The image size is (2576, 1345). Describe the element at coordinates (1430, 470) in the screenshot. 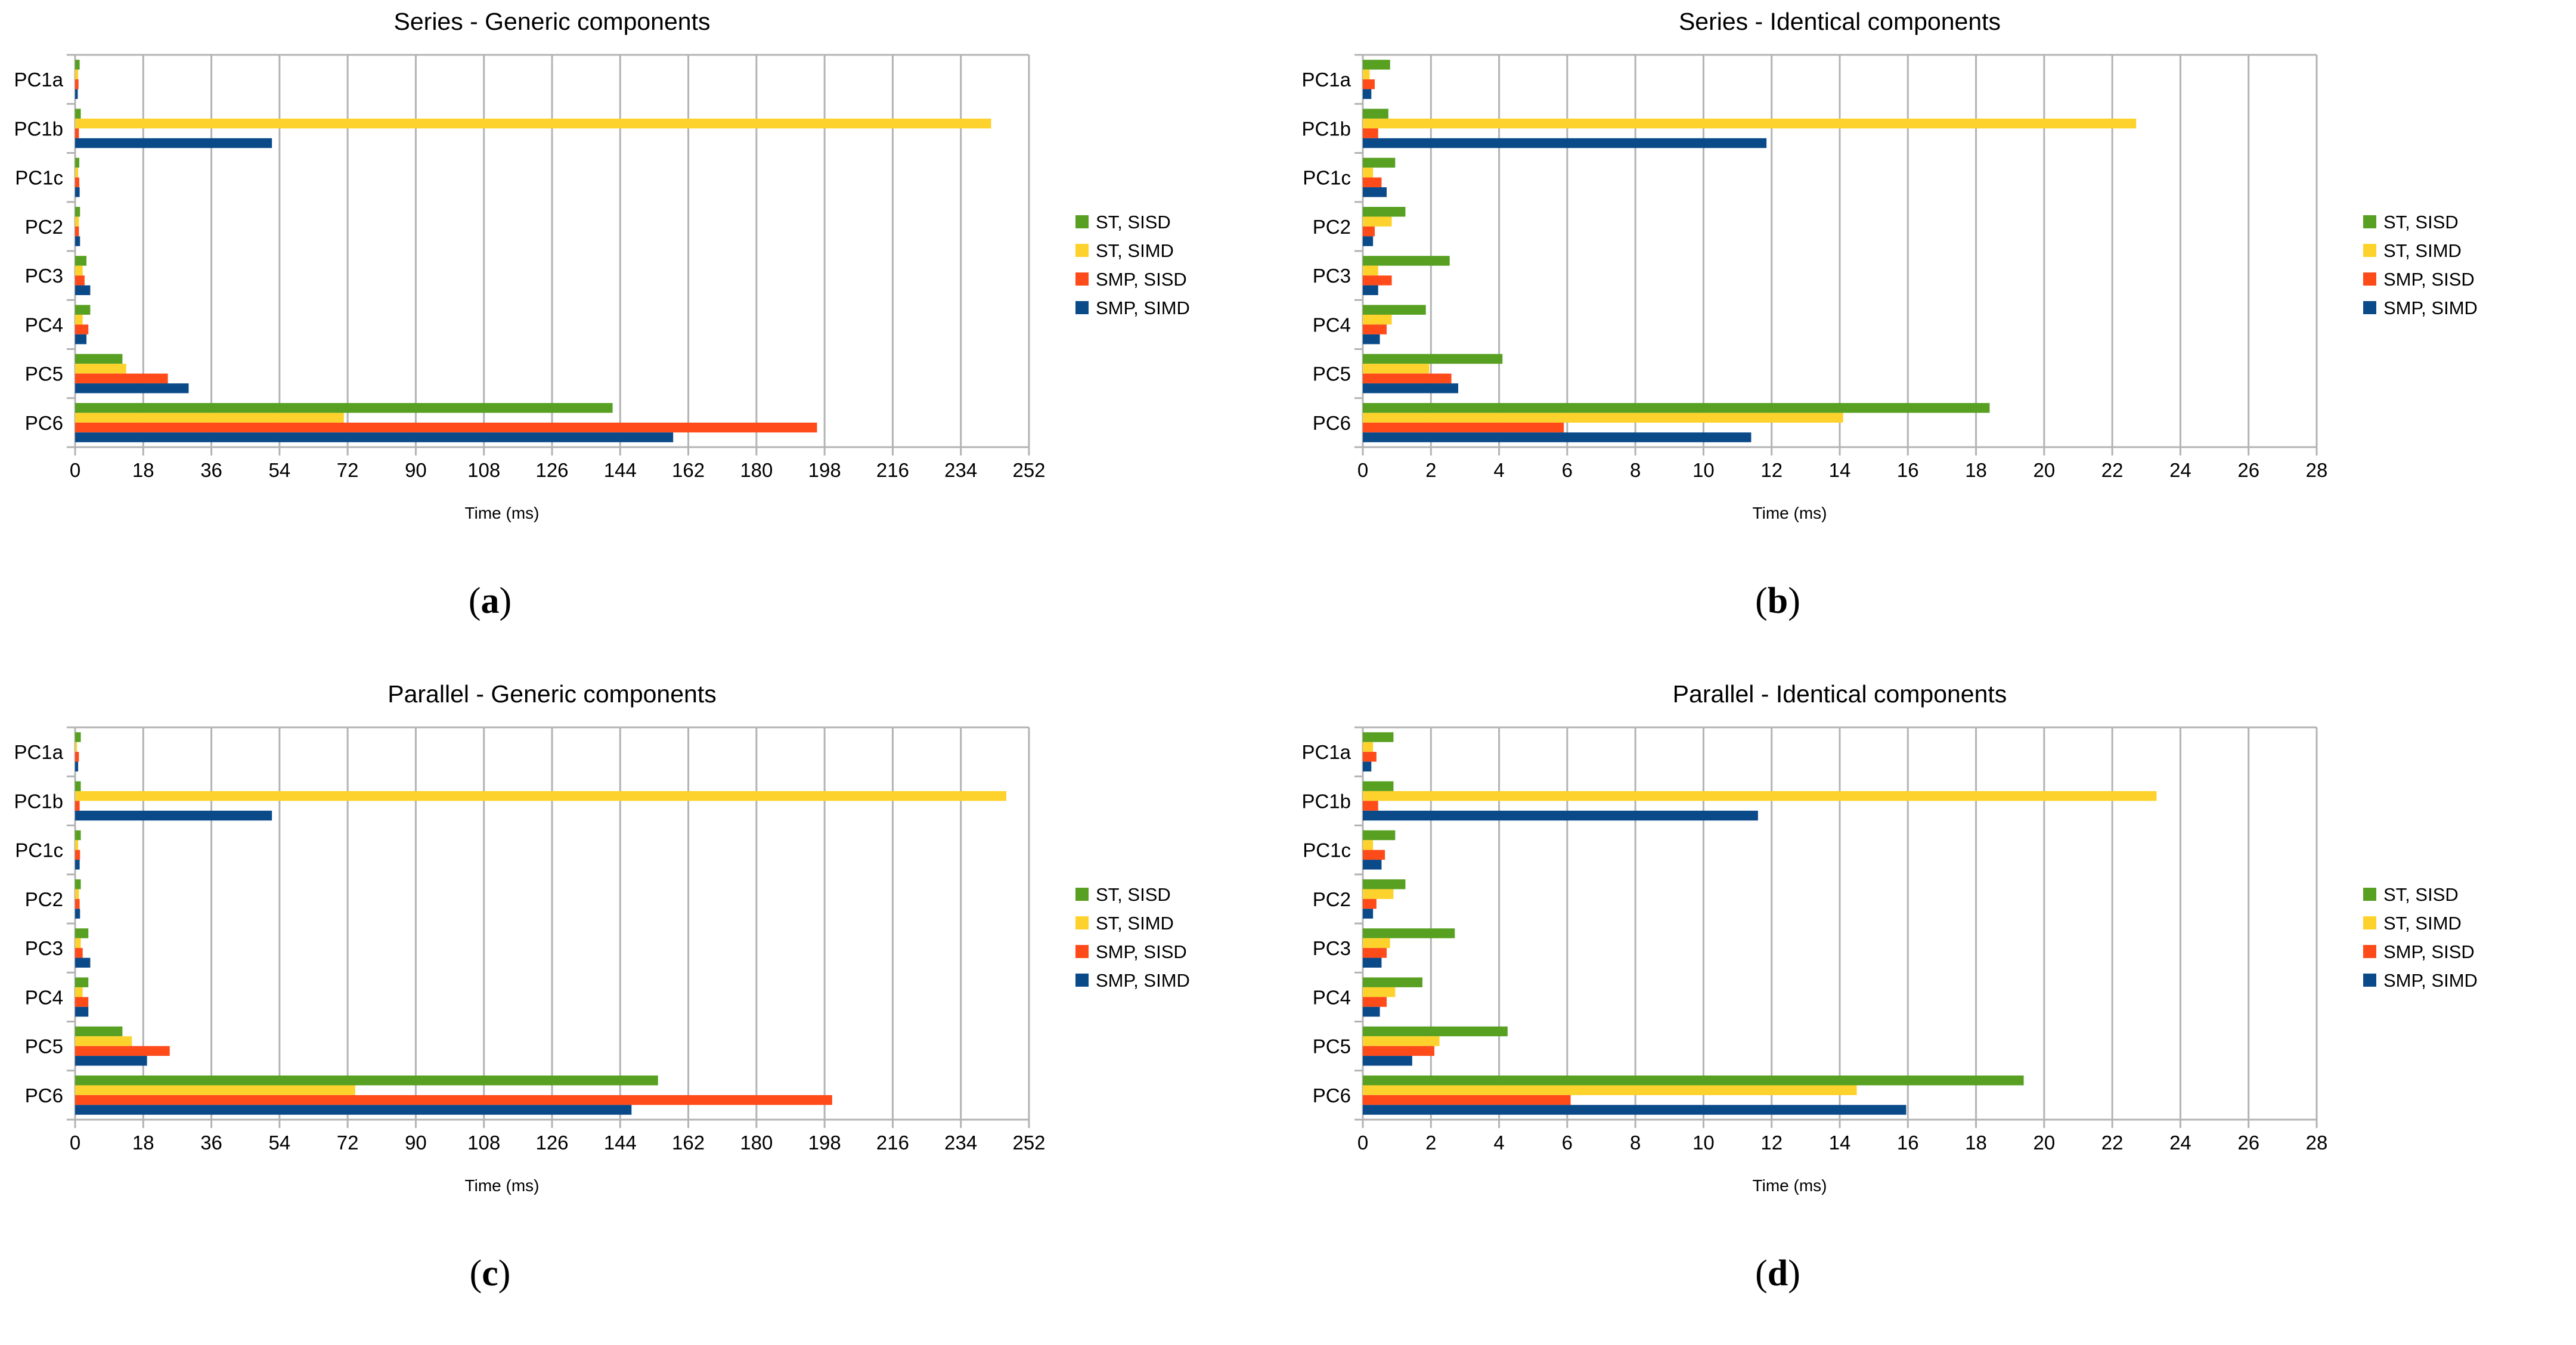

I see `x-tick-label: 2` at that location.